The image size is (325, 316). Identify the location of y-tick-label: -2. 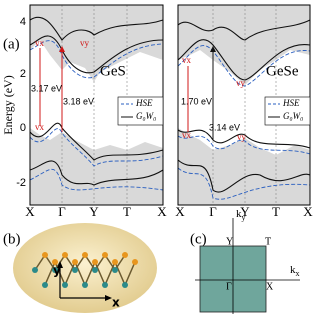
(21, 183).